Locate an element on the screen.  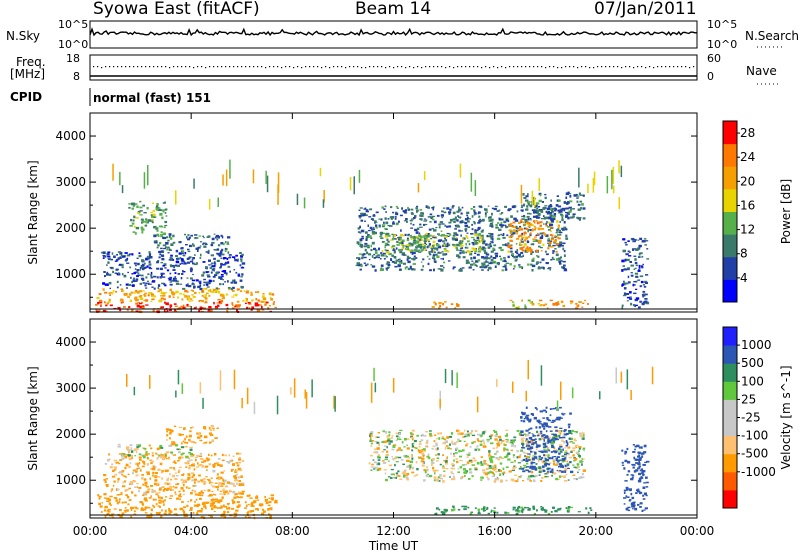
velocity-colorbar-label: 500 is located at coordinates (752, 363).